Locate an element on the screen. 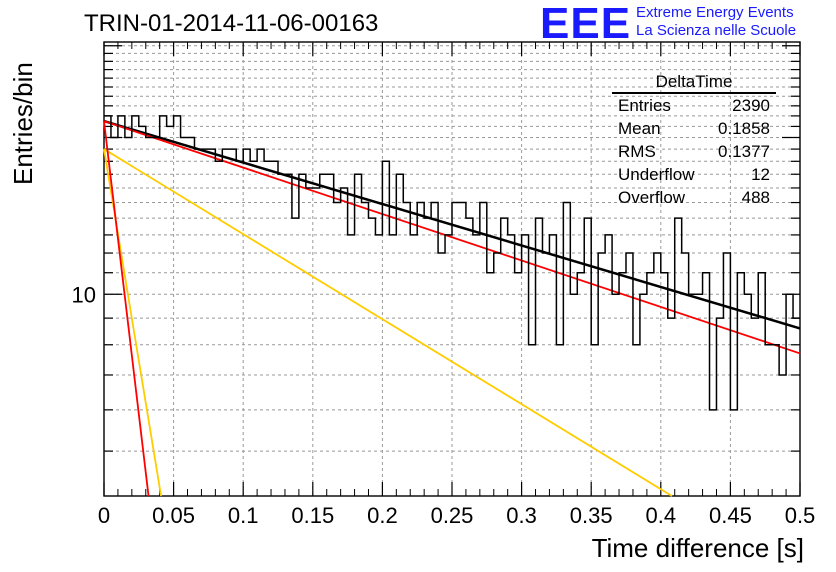 This screenshot has width=836, height=572. y-tick-label: 10 is located at coordinates (84, 294).